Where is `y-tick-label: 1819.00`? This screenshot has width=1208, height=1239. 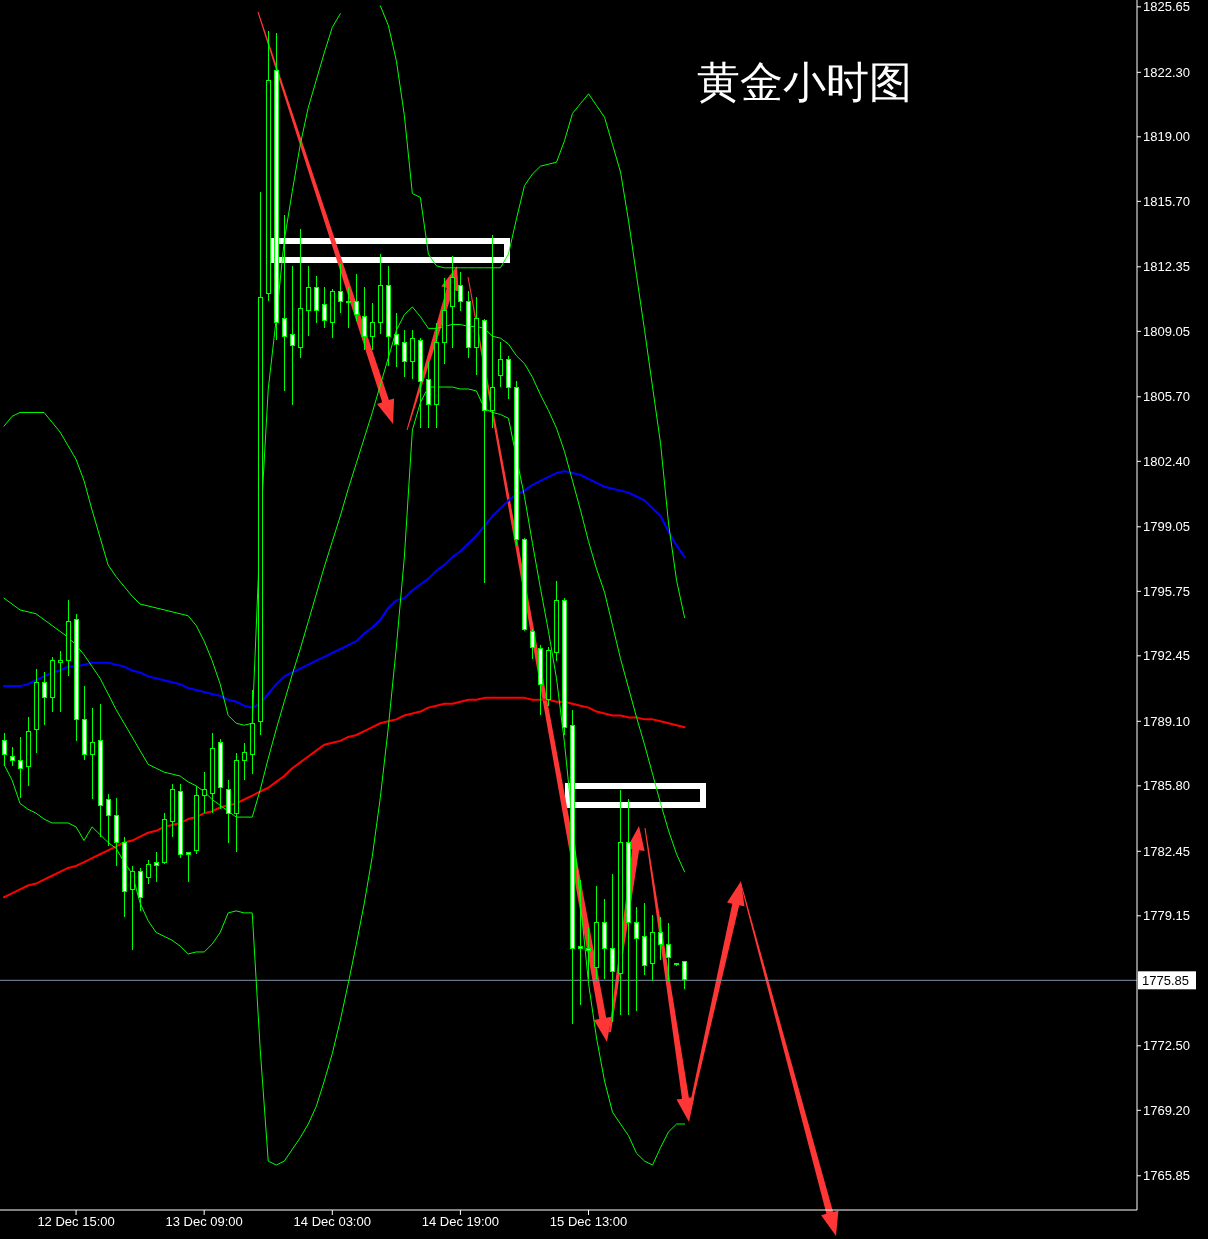 y-tick-label: 1819.00 is located at coordinates (1166, 137).